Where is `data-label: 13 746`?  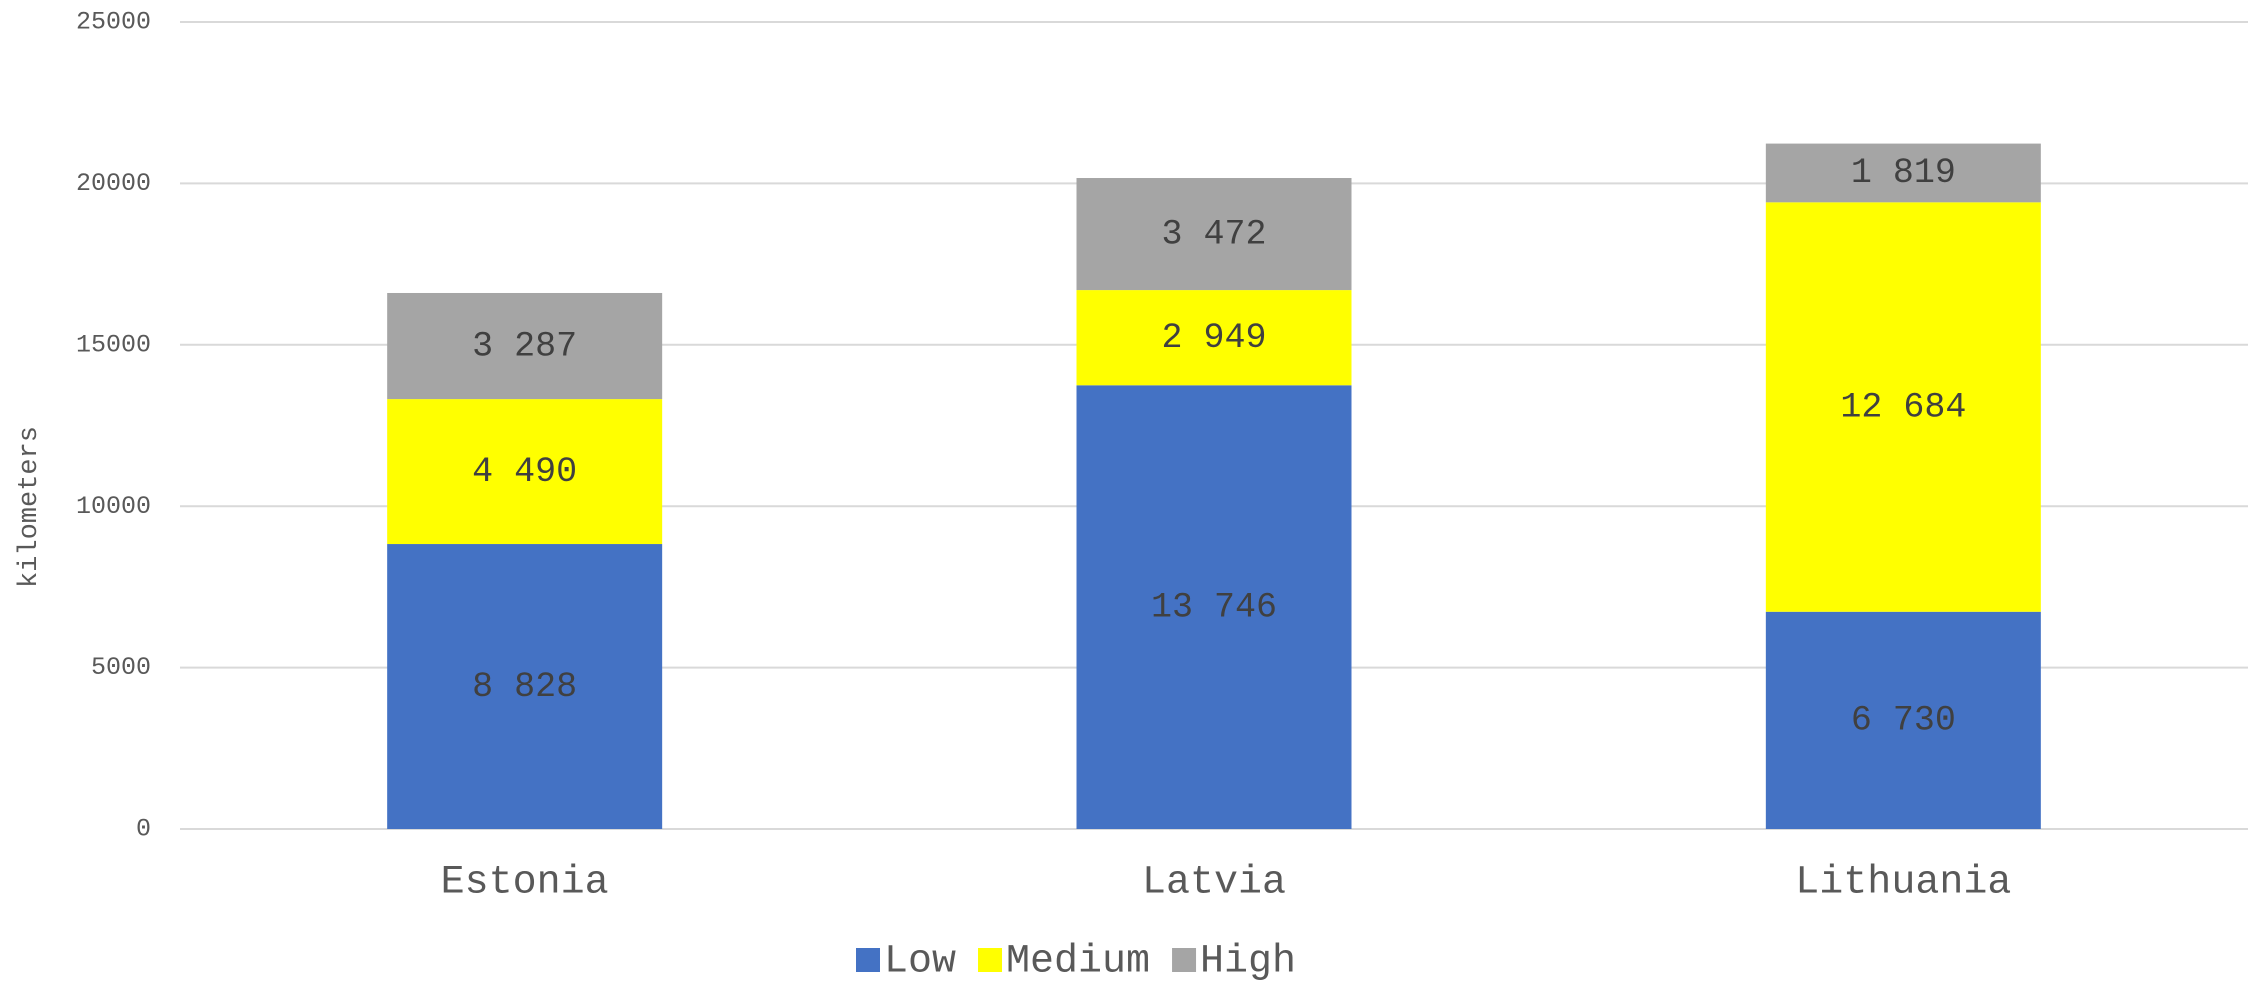 data-label: 13 746 is located at coordinates (1214, 607).